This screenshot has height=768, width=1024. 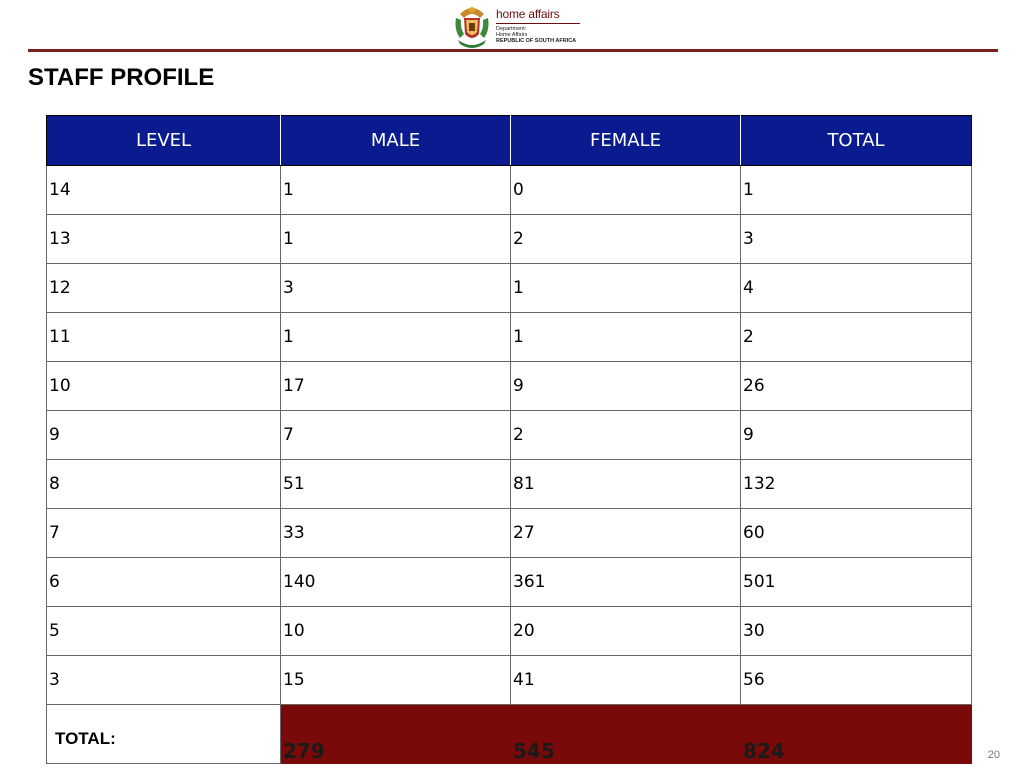 I want to click on logo-country-name: REPUBLIC OF SOUTH AFRICA, so click(x=536, y=41).